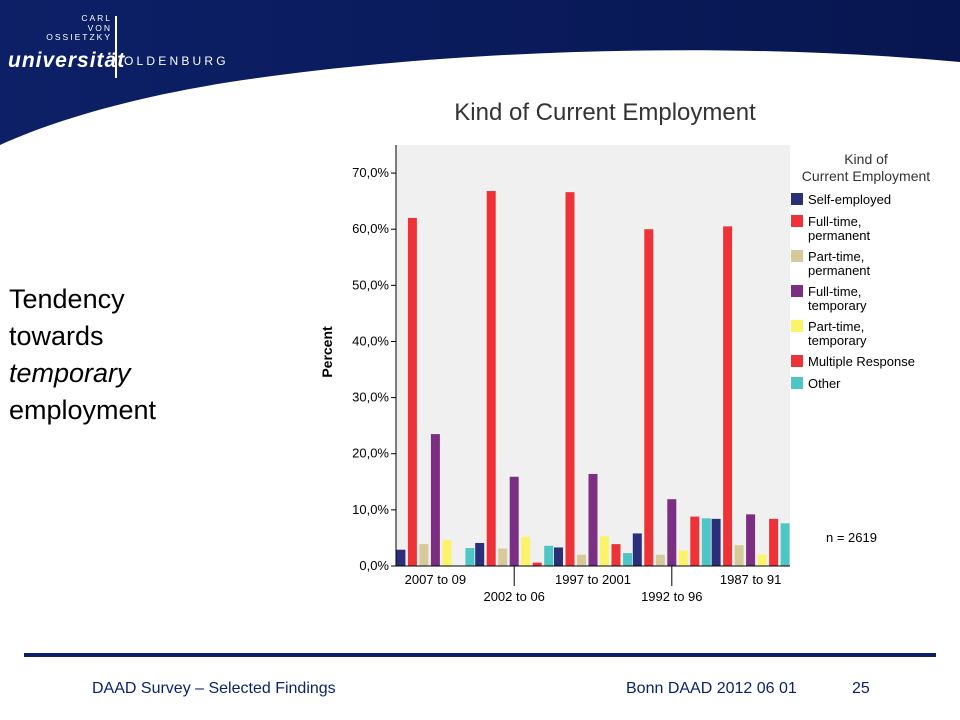 Image resolution: width=960 pixels, height=720 pixels. Describe the element at coordinates (176, 61) in the screenshot. I see `university-logo-city: OLDENBURG` at that location.